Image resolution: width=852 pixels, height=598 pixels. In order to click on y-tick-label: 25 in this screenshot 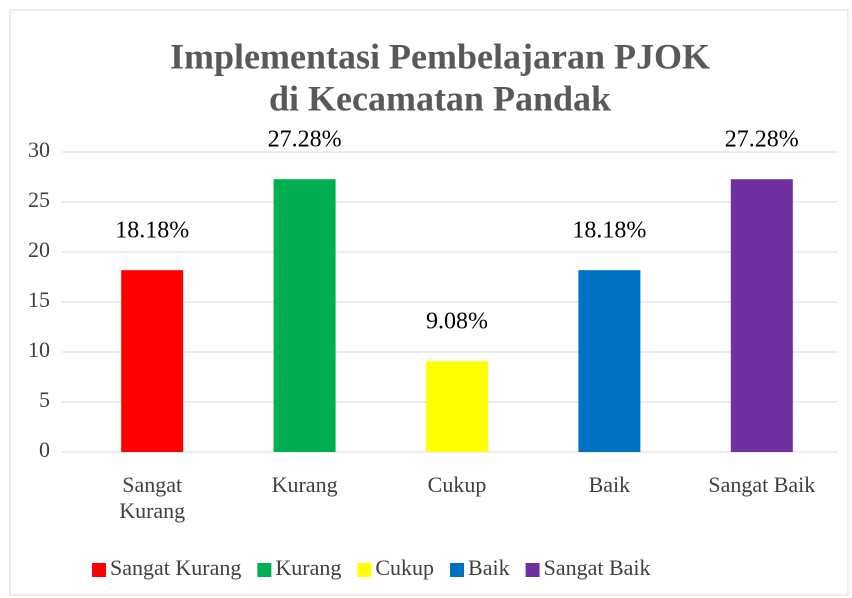, I will do `click(39, 199)`.